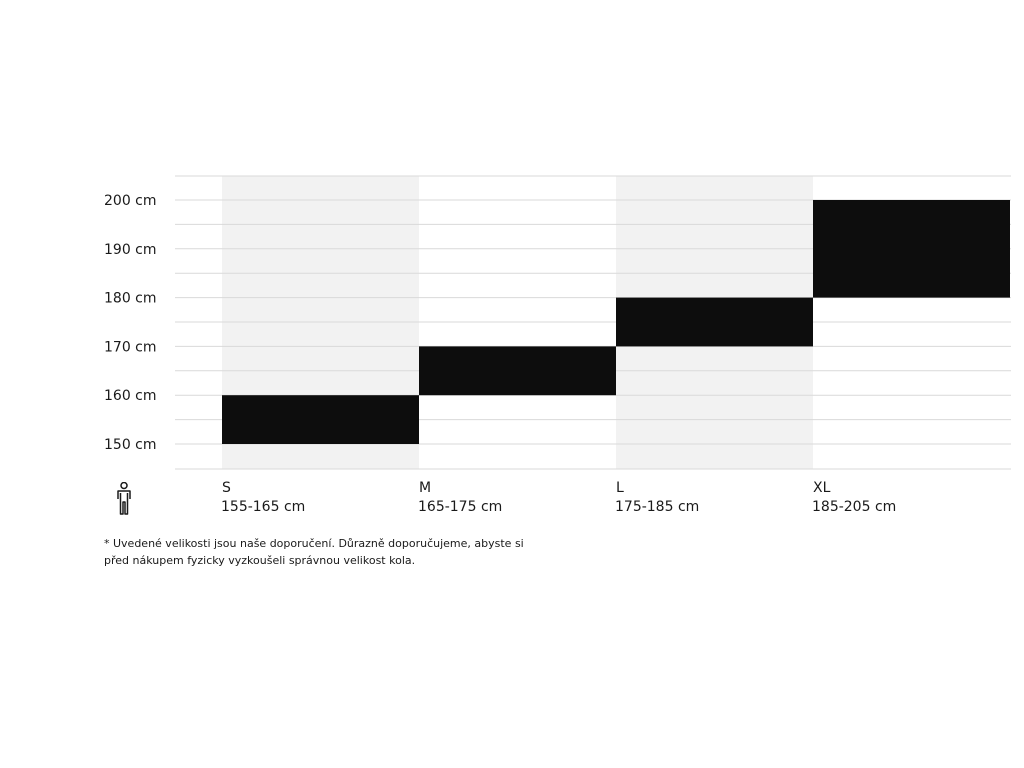 The width and height of the screenshot is (1024, 768). Describe the element at coordinates (320, 419) in the screenshot. I see `bar-s` at that location.